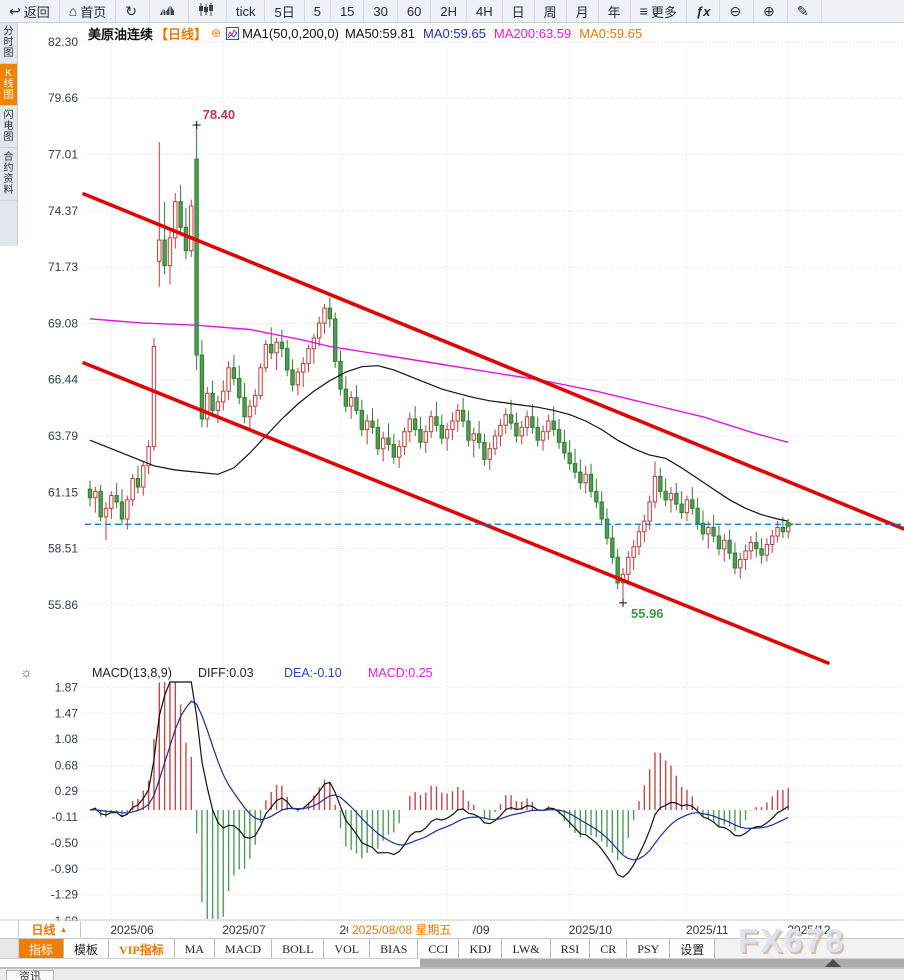 Image resolution: width=904 pixels, height=980 pixels. Describe the element at coordinates (63, 98) in the screenshot. I see `svg-text: 79.66` at that location.